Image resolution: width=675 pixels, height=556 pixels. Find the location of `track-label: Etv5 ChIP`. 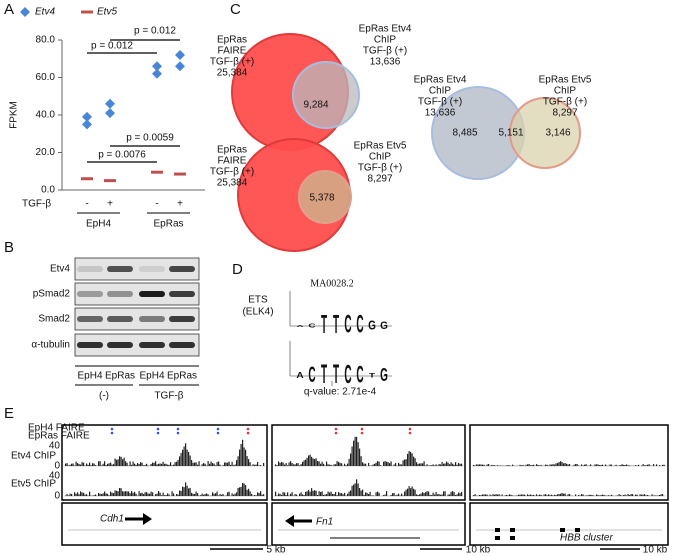

track-label: Etv5 ChIP is located at coordinates (33, 484).